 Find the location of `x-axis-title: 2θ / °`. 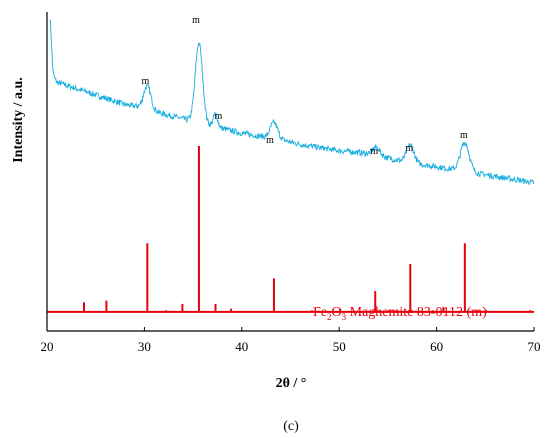

x-axis-title: 2θ / ° is located at coordinates (291, 383).